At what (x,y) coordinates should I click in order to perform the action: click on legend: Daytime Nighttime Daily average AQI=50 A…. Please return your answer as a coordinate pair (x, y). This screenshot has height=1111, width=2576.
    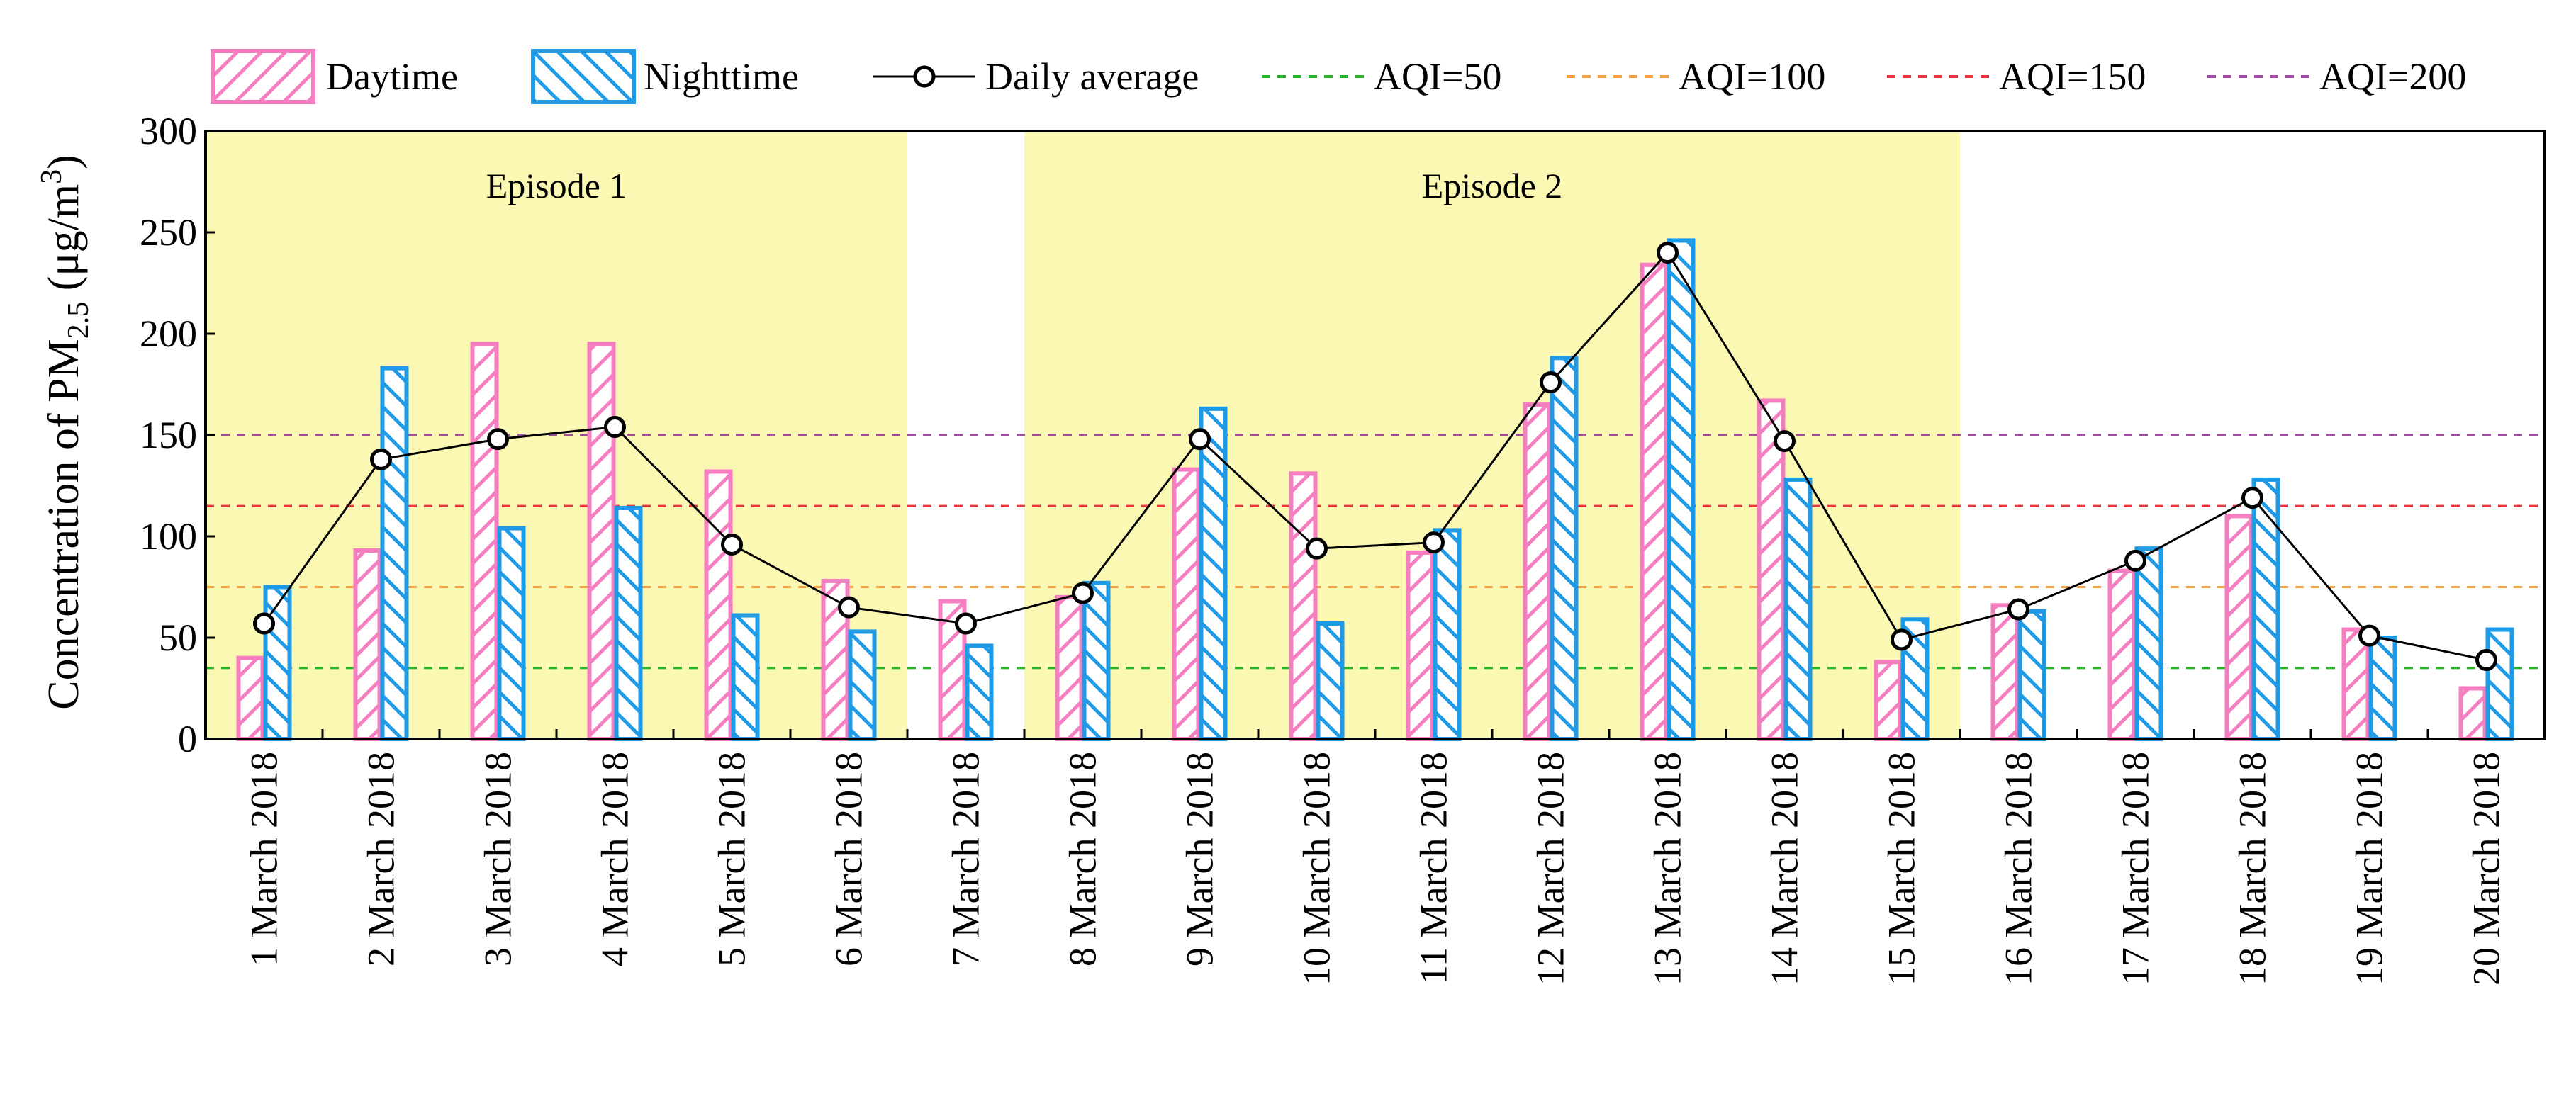
    Looking at the image, I should click on (1338, 76).